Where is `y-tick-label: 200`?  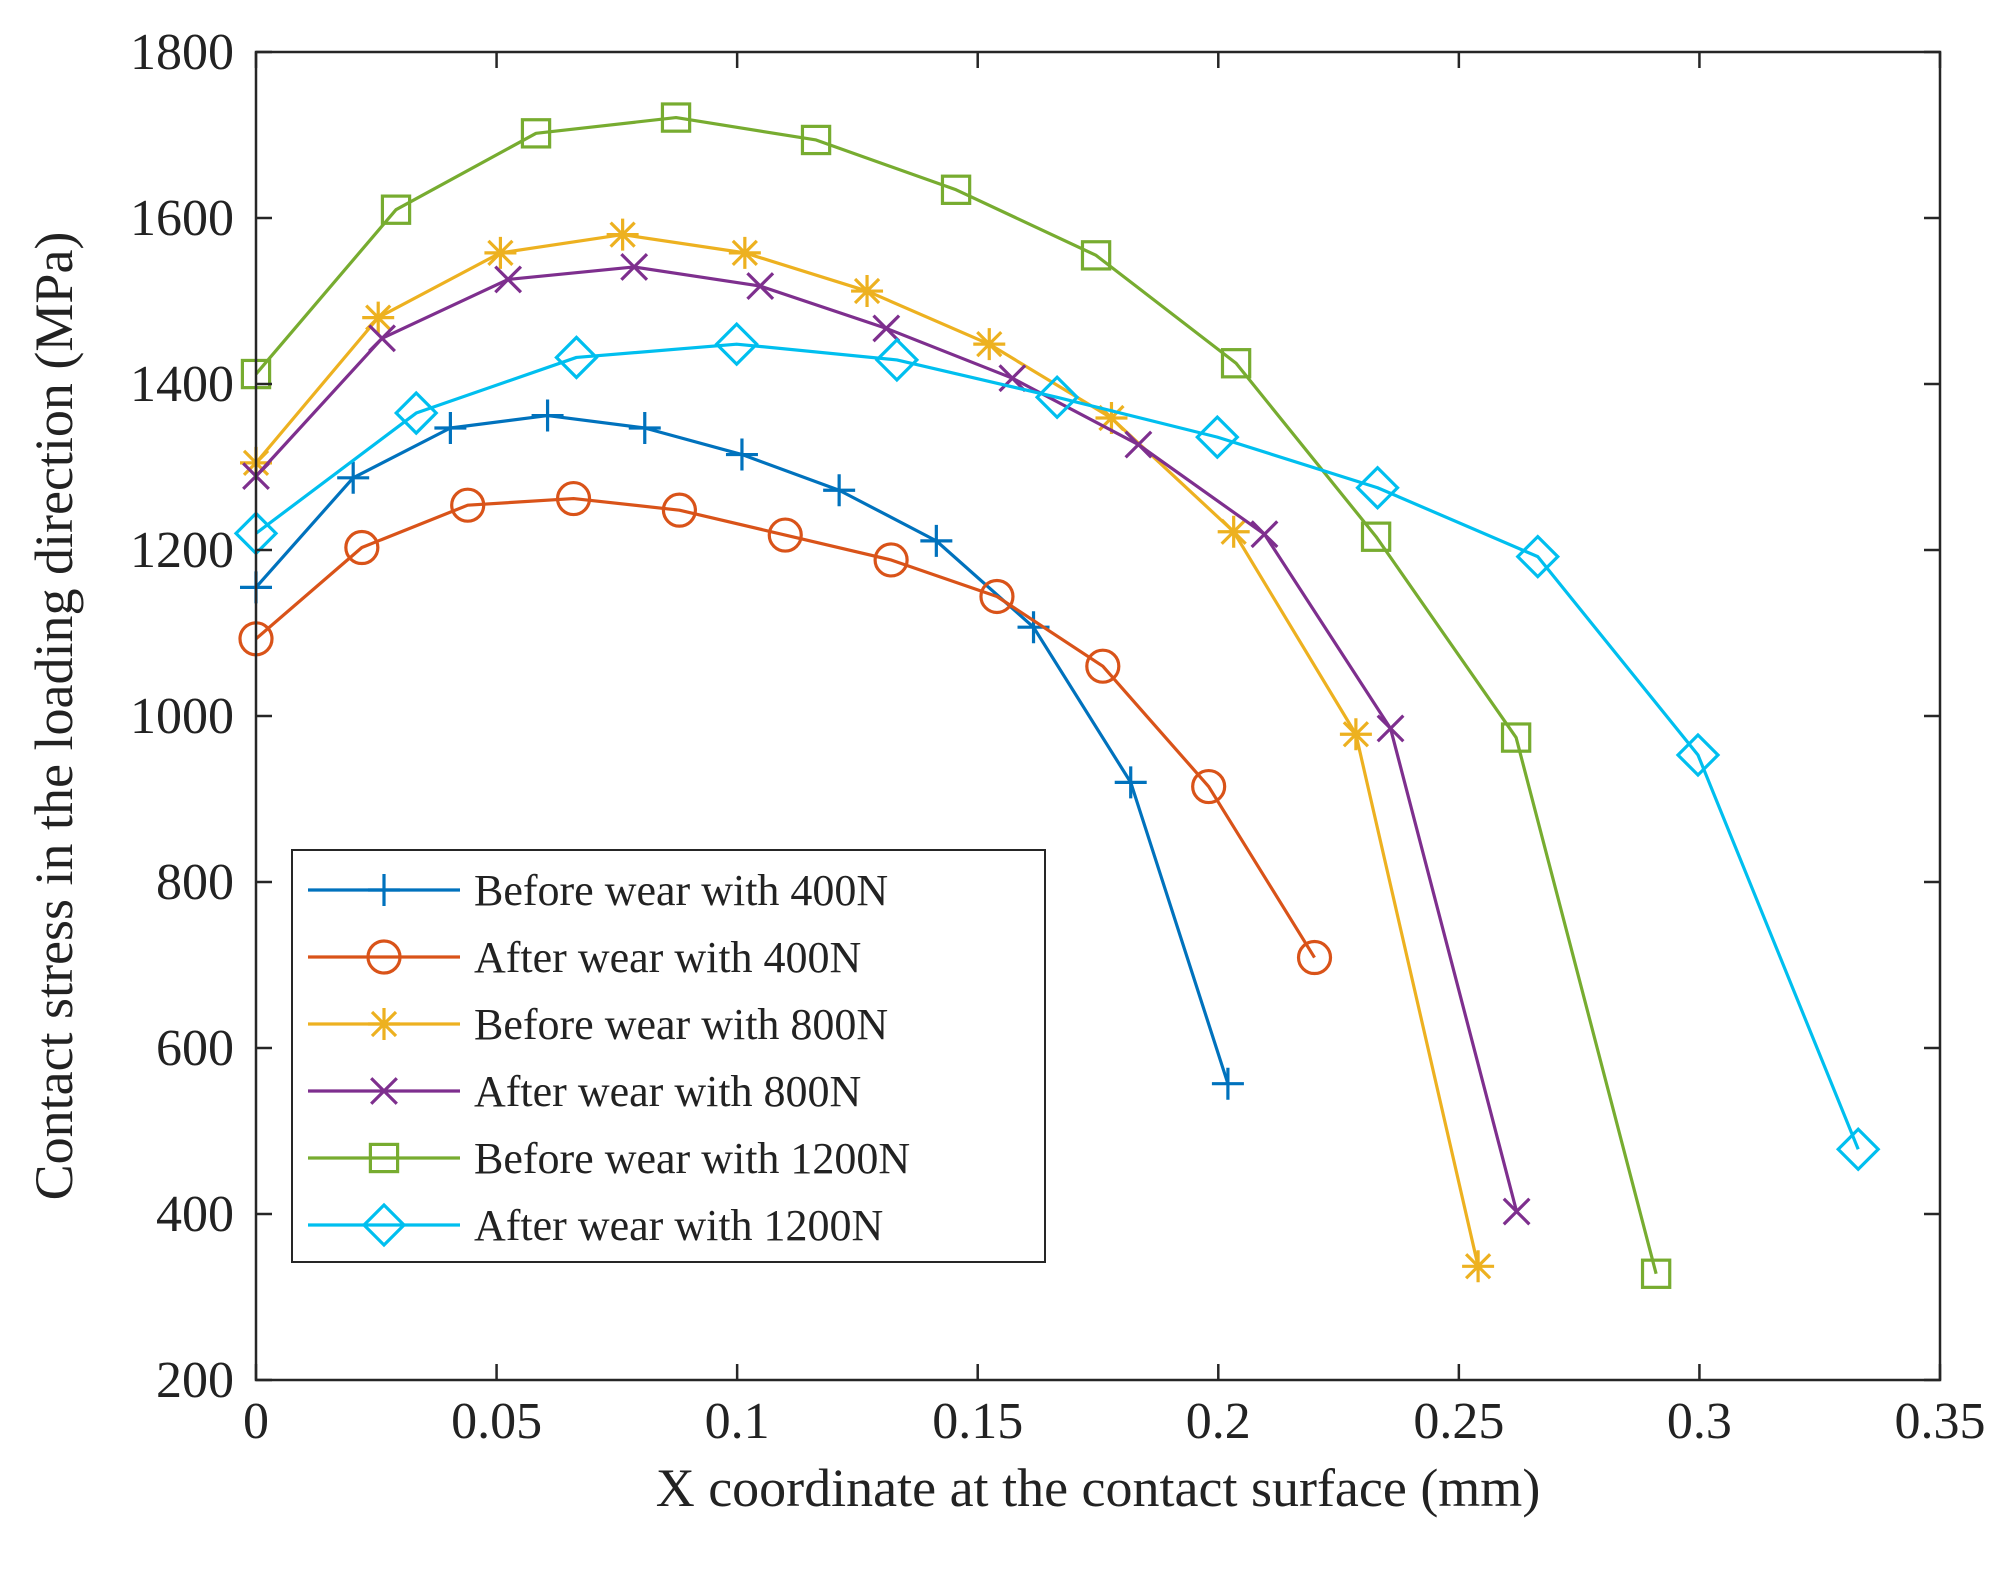
y-tick-label: 200 is located at coordinates (195, 1380).